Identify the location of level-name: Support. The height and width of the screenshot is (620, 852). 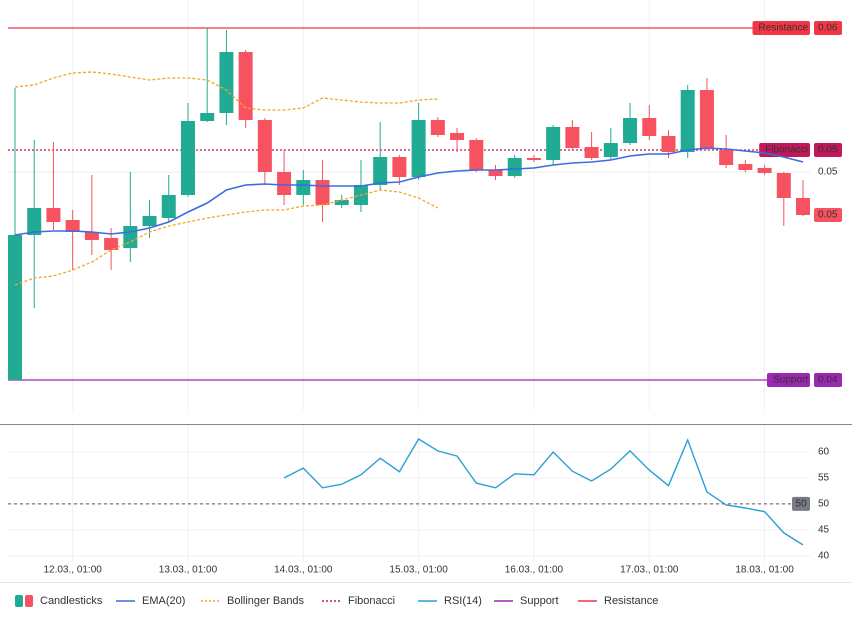
(790, 380).